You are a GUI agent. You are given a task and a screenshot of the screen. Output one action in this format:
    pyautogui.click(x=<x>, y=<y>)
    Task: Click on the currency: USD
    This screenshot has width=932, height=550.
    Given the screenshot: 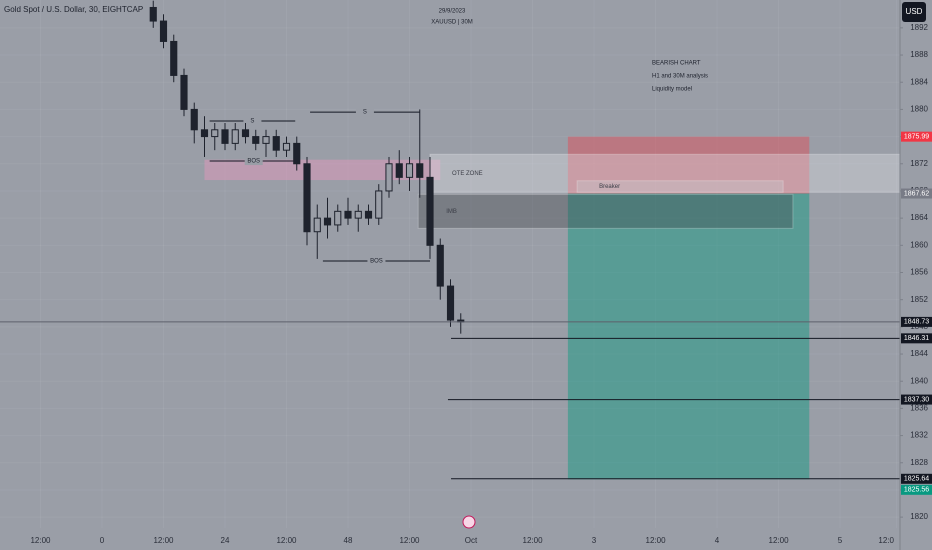 What is the action you would take?
    pyautogui.click(x=914, y=11)
    